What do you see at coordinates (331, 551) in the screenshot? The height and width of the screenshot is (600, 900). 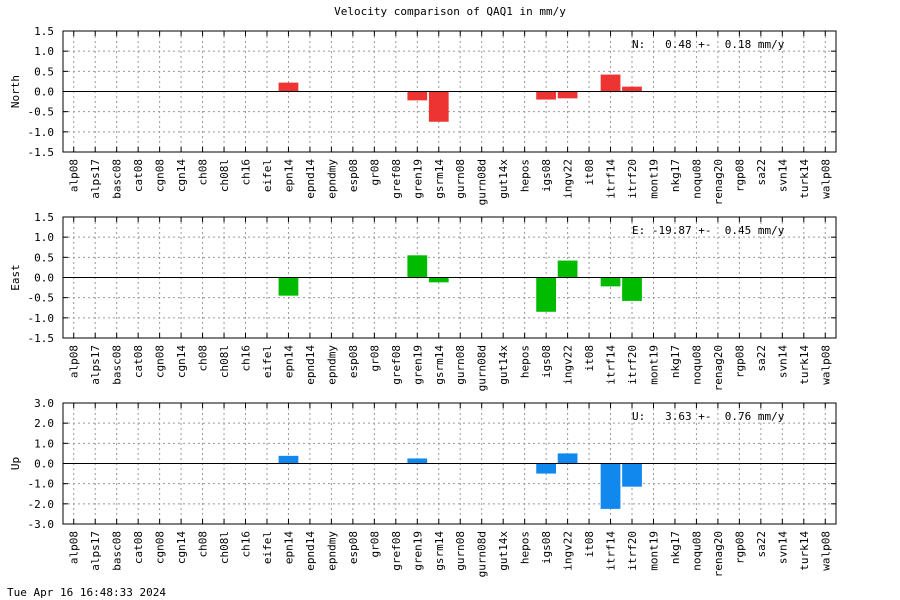 I see `up-xtick-label: epndmy` at bounding box center [331, 551].